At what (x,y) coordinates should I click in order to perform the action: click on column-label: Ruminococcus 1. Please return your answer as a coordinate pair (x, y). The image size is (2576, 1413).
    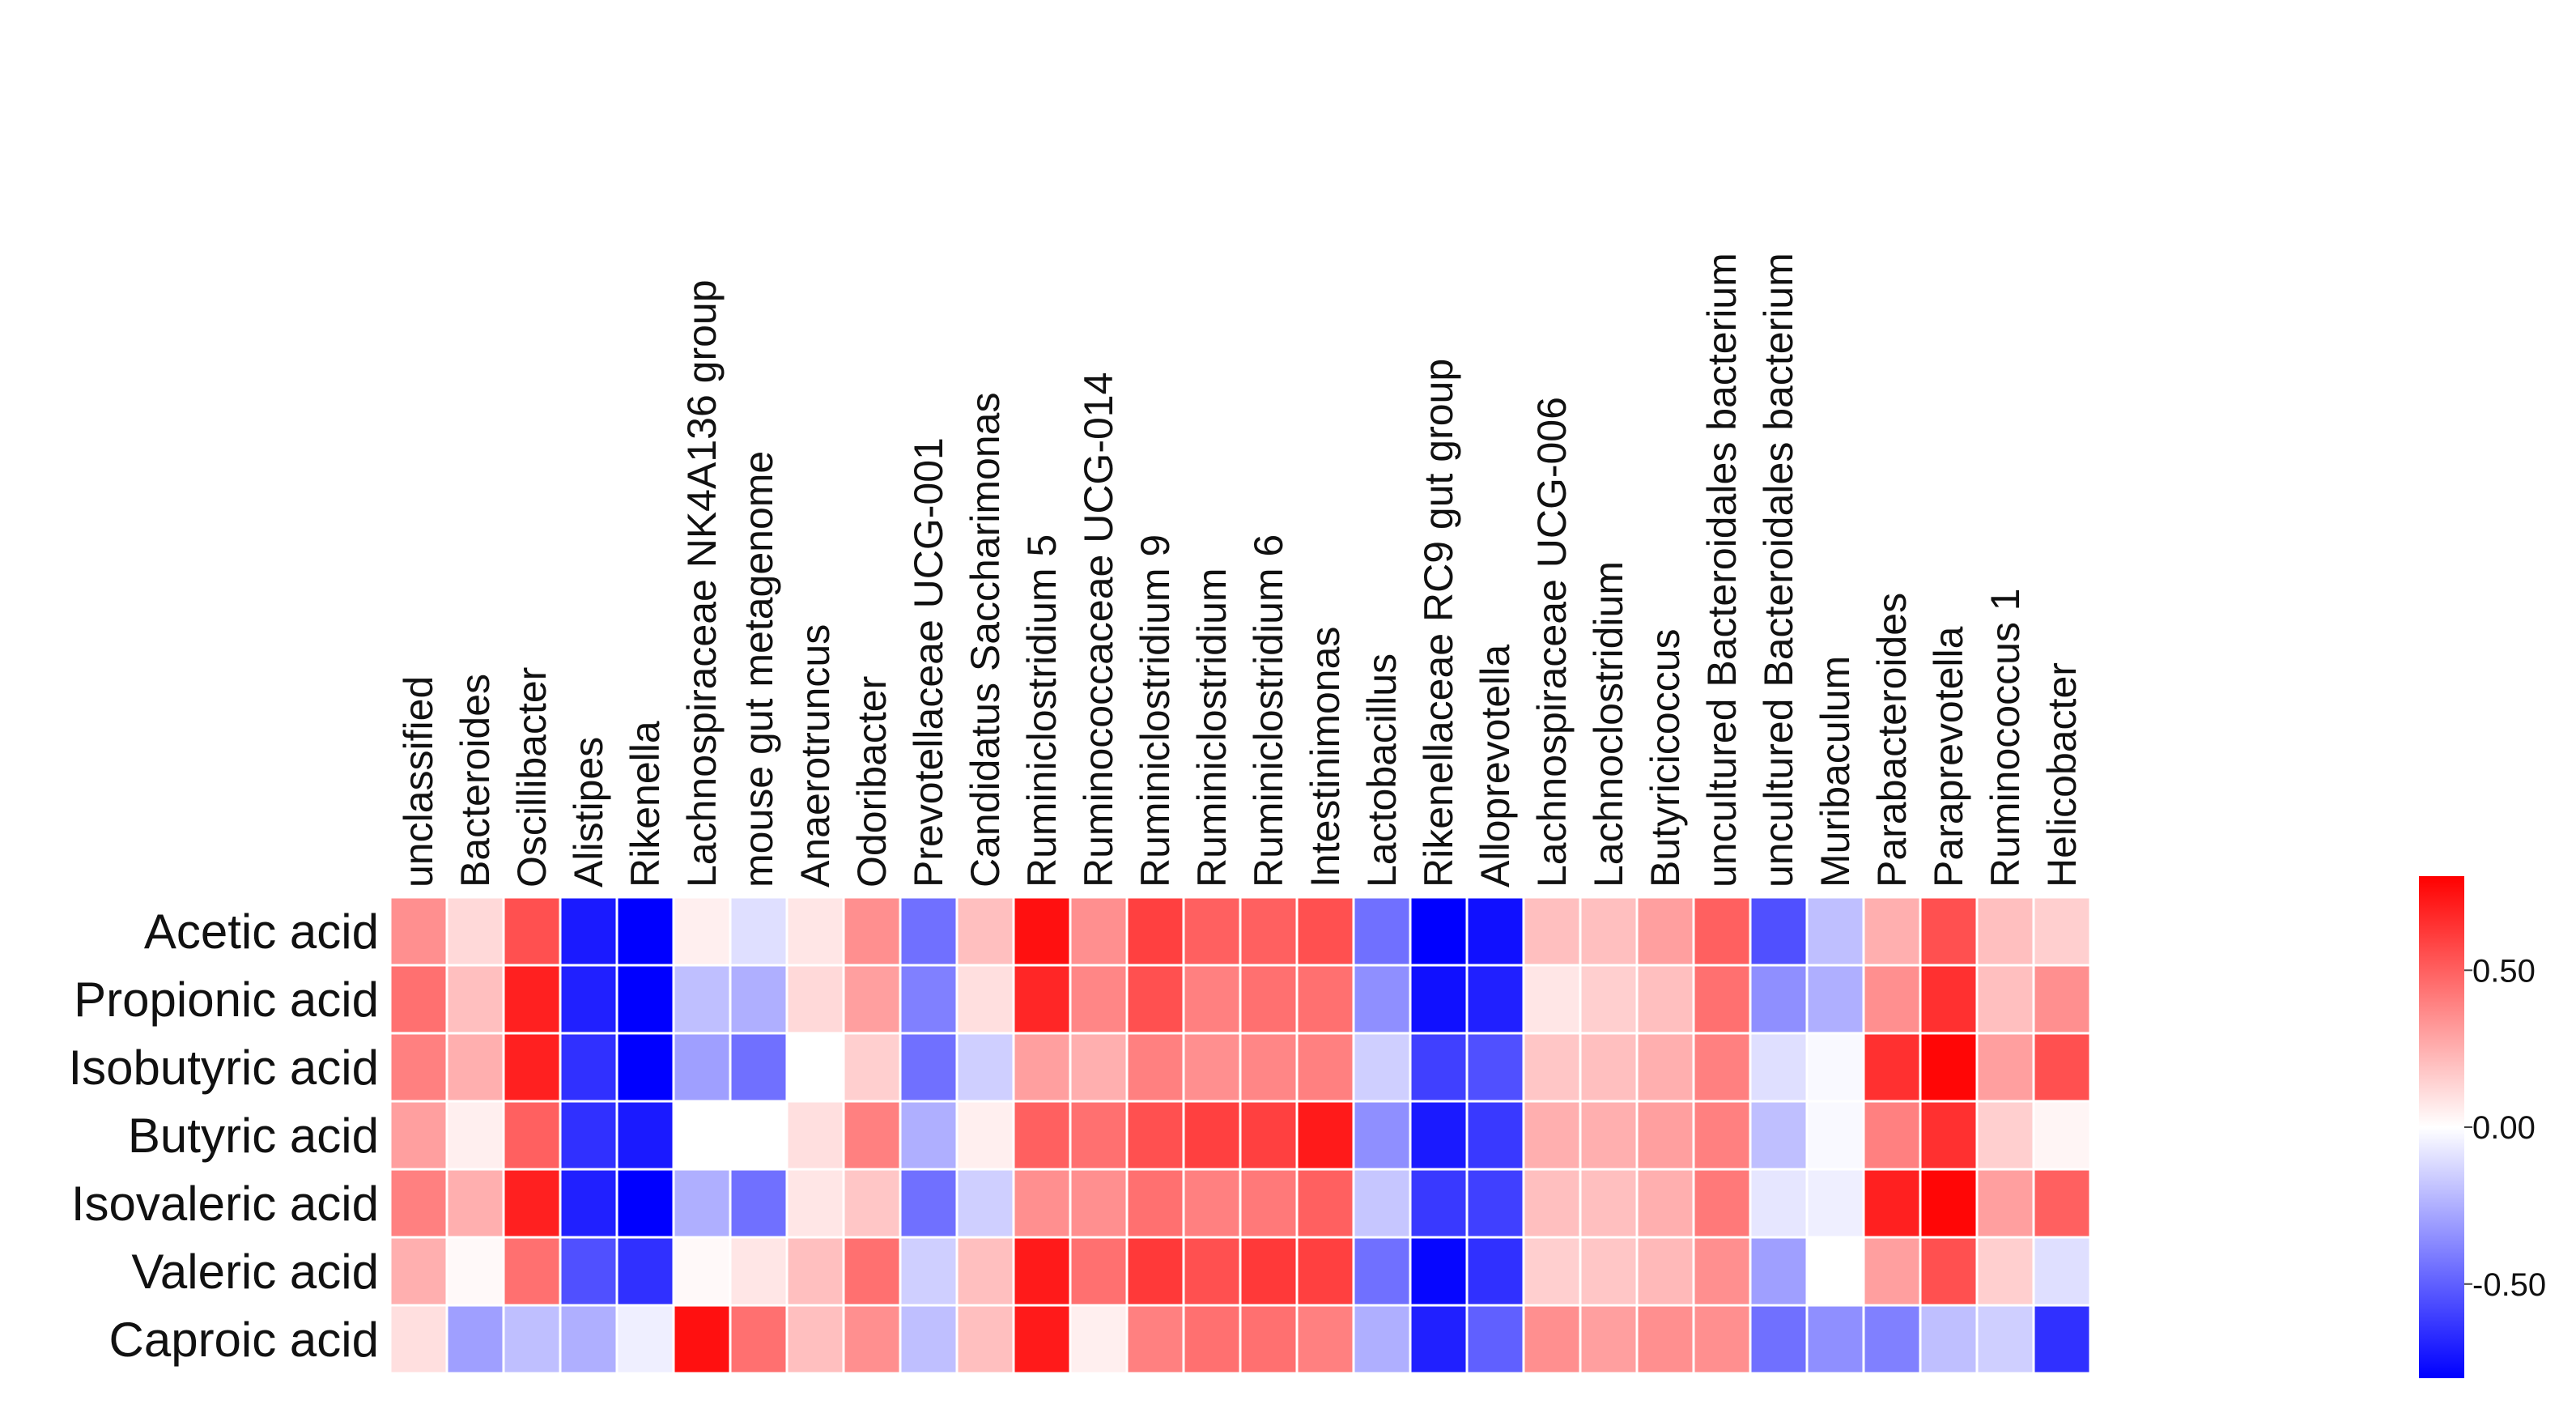
    Looking at the image, I should click on (2005, 737).